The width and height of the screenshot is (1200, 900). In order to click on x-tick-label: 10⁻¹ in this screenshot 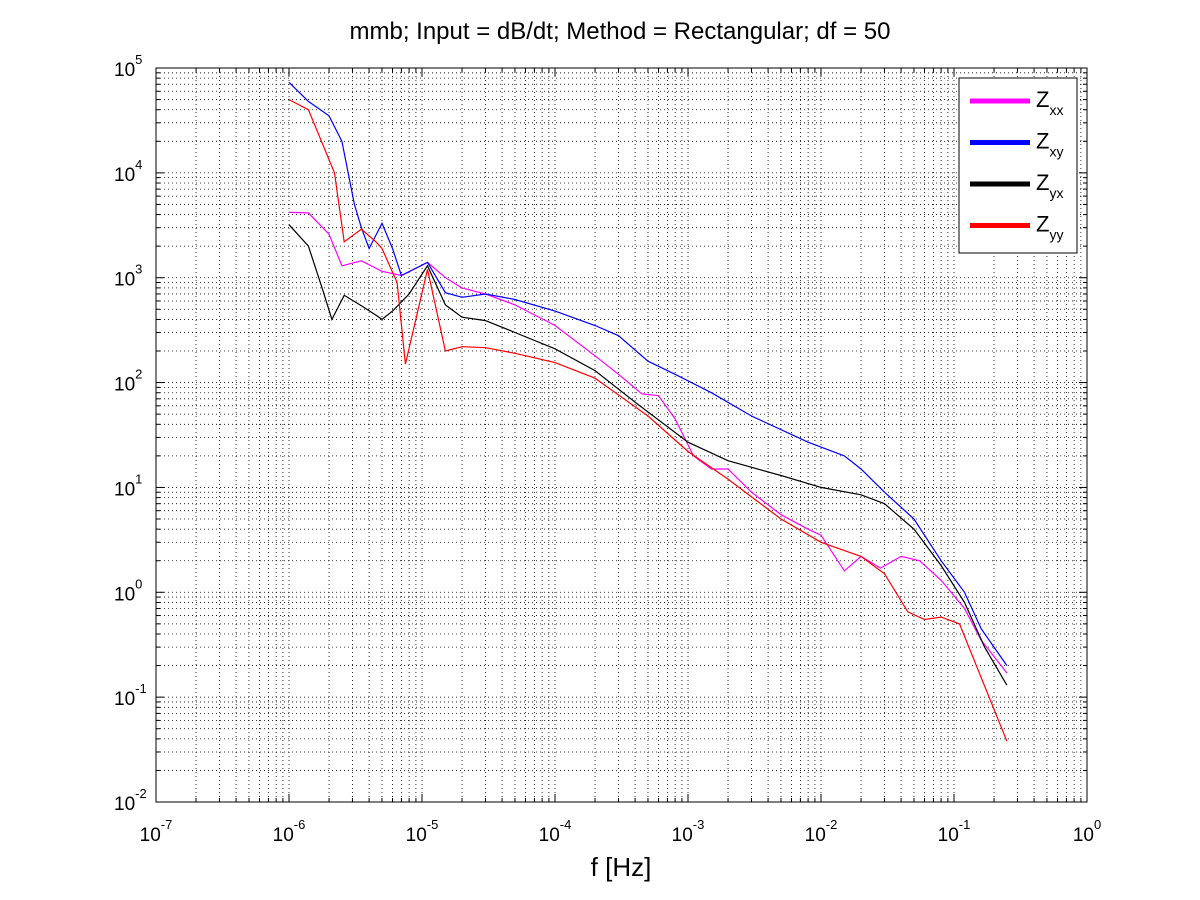, I will do `click(954, 831)`.